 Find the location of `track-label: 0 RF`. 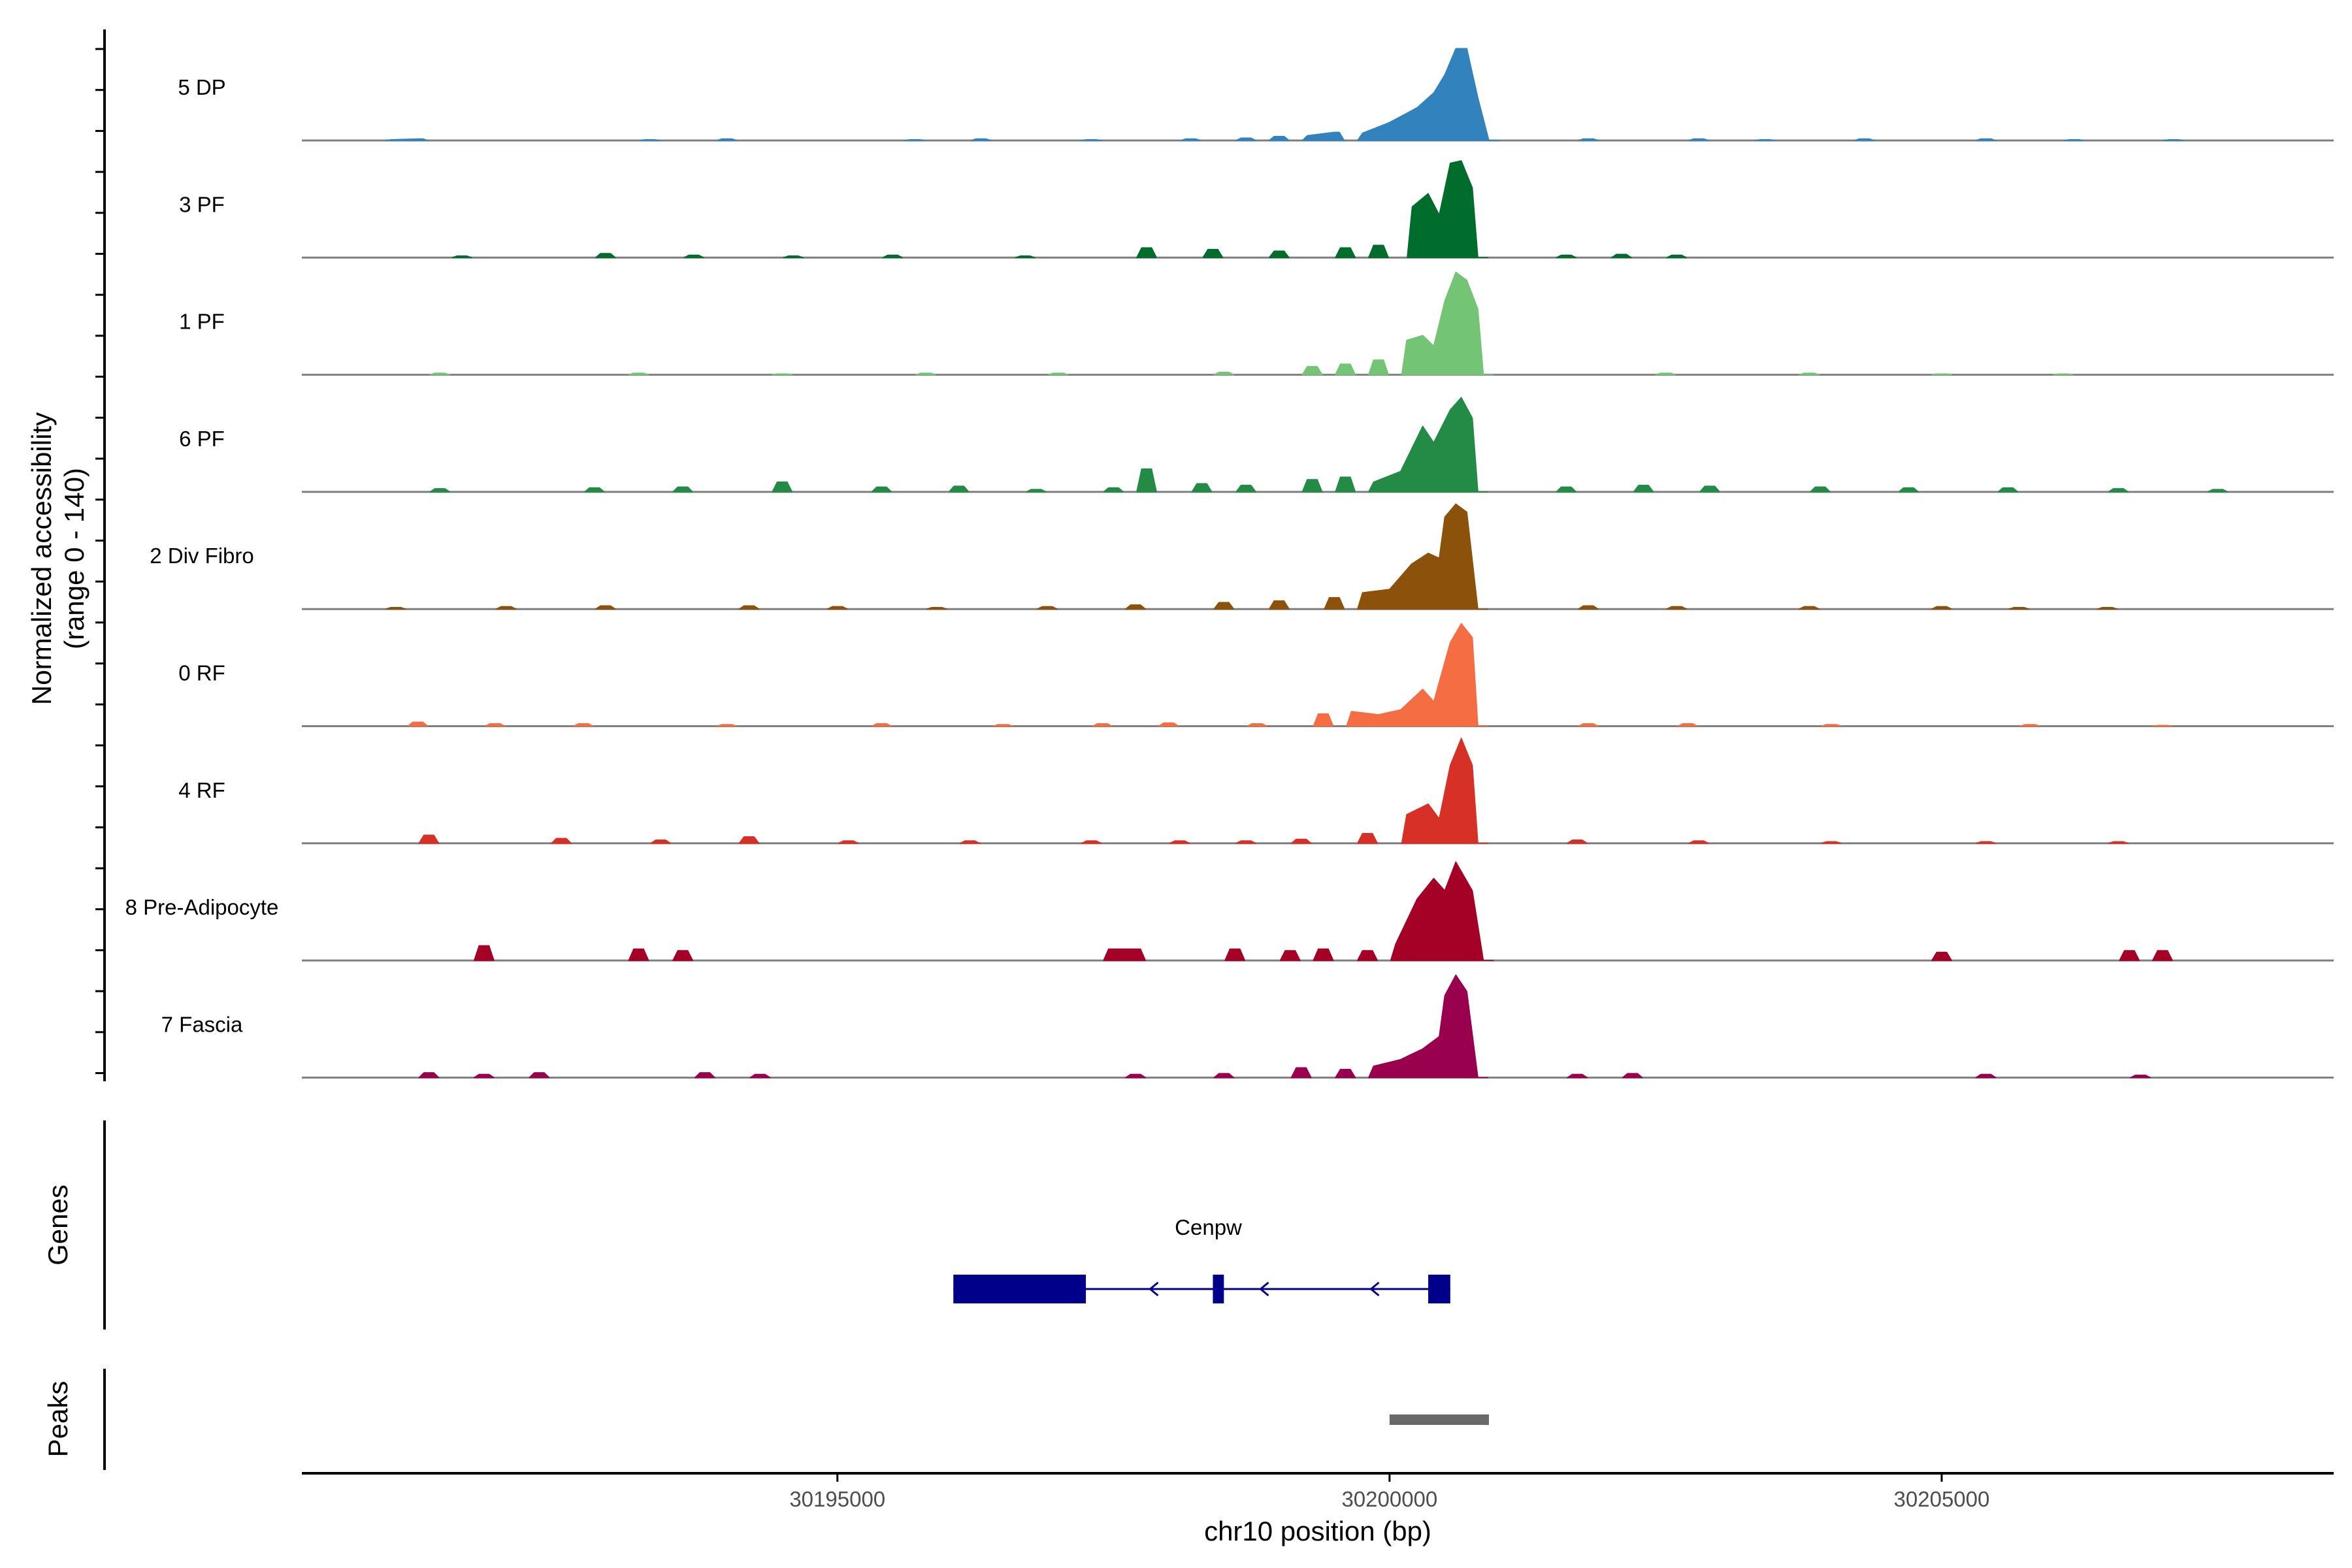

track-label: 0 RF is located at coordinates (201, 673).